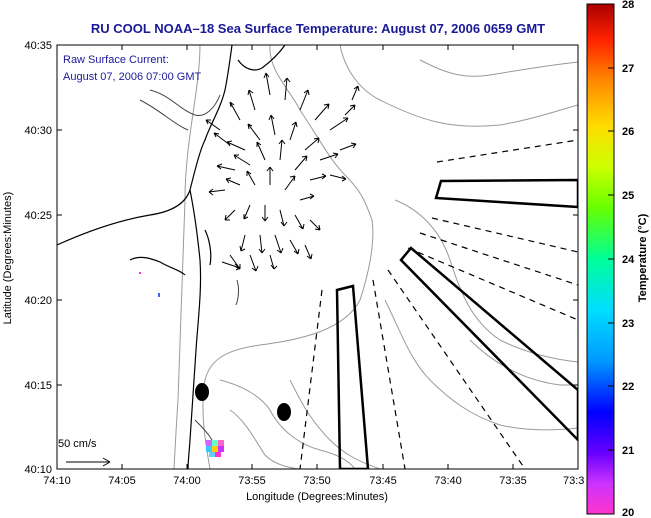  I want to click on x-tick-label: 74:10, so click(57, 481).